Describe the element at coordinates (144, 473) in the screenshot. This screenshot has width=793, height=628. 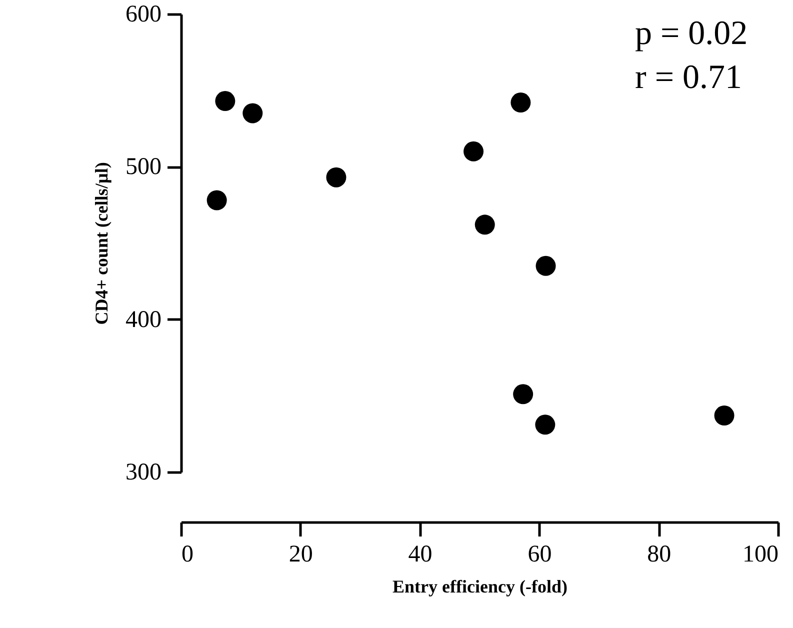
I see `y-tick-label: 300` at that location.